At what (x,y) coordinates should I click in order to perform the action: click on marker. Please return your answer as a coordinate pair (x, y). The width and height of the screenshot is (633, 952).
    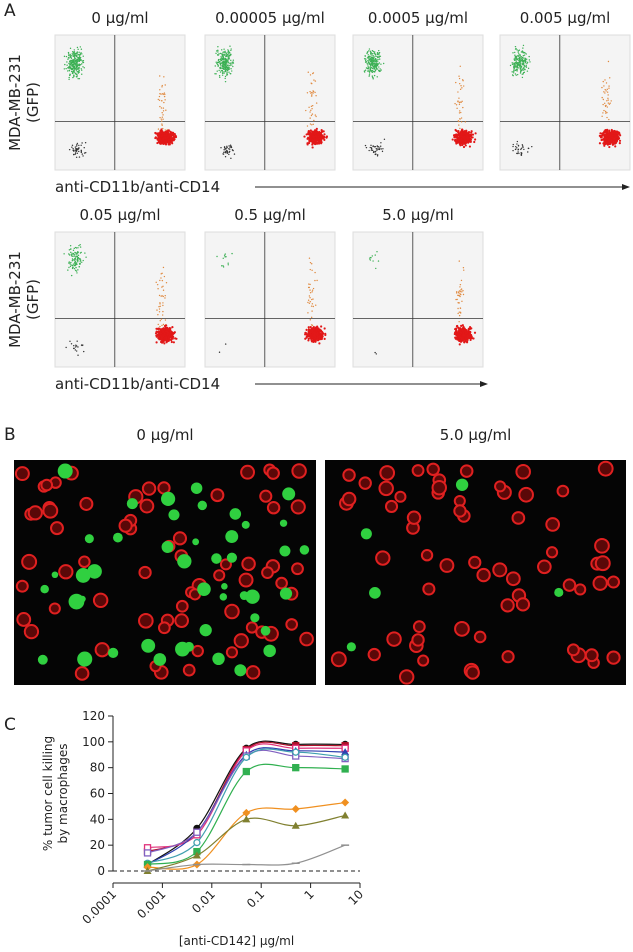
    Looking at the image, I should click on (148, 853).